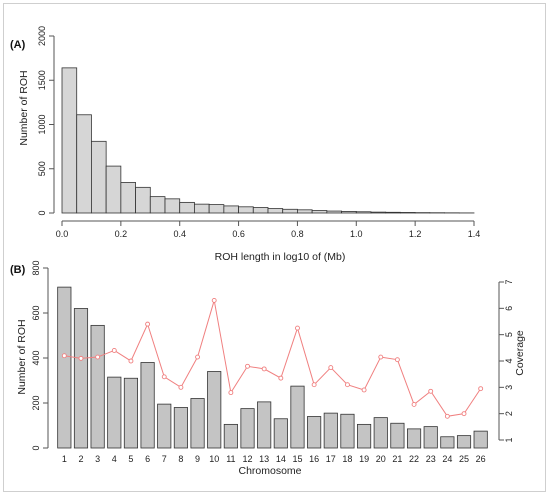 This screenshot has width=550, height=497. What do you see at coordinates (509, 360) in the screenshot?
I see `y2-tick-label: 4` at bounding box center [509, 360].